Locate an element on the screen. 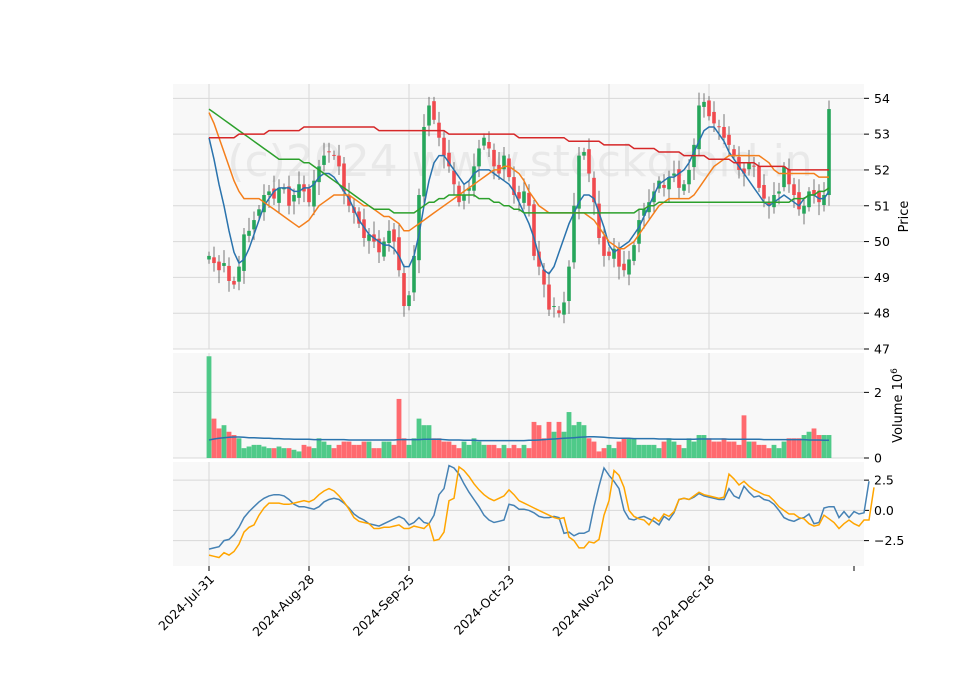 This screenshot has width=960, height=694. x-tick-label: 2024-Oct-23 is located at coordinates (484, 605).